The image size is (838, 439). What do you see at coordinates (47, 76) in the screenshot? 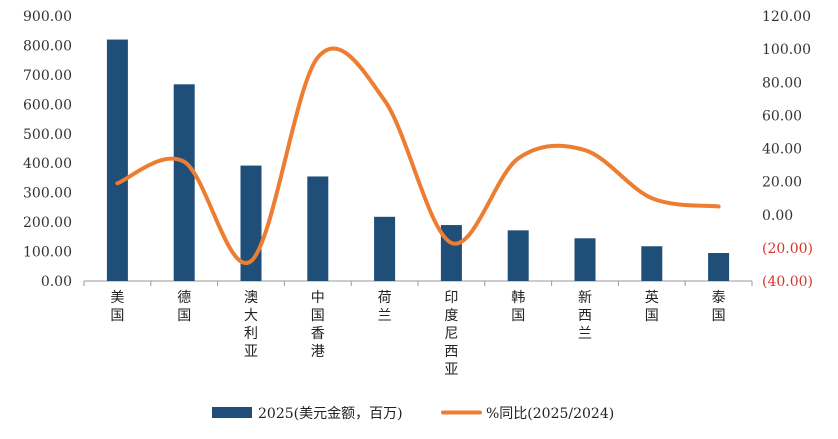
I see `left-tick-label: 700.00` at bounding box center [47, 76].